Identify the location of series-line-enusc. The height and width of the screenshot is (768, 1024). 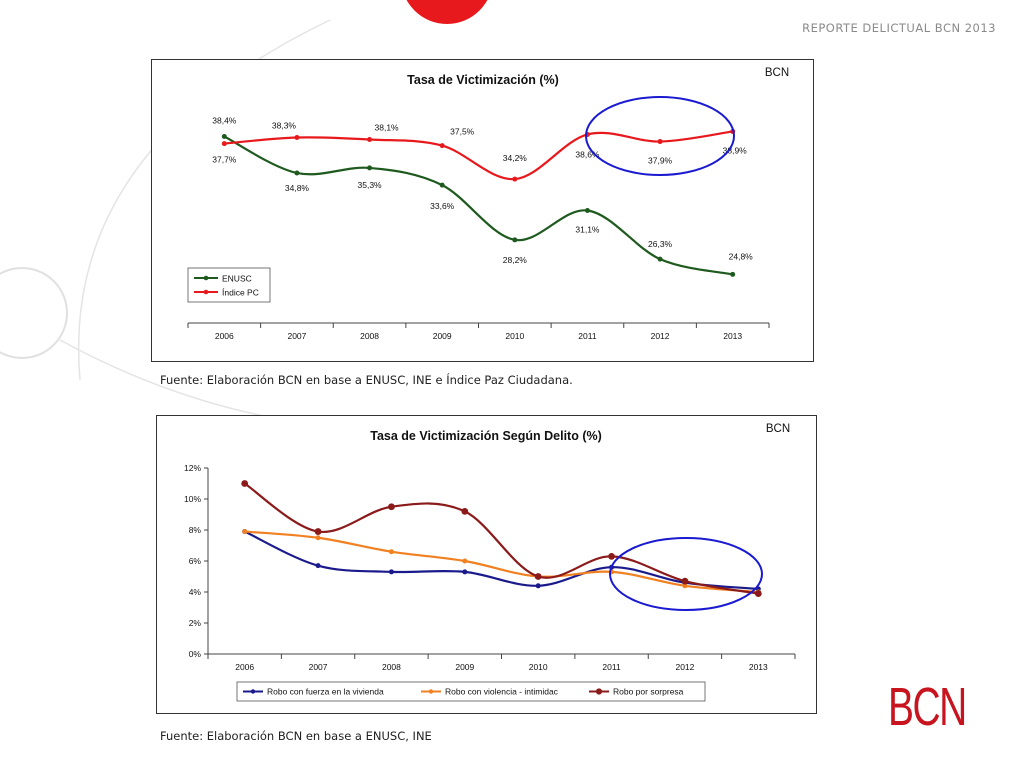
(478, 205).